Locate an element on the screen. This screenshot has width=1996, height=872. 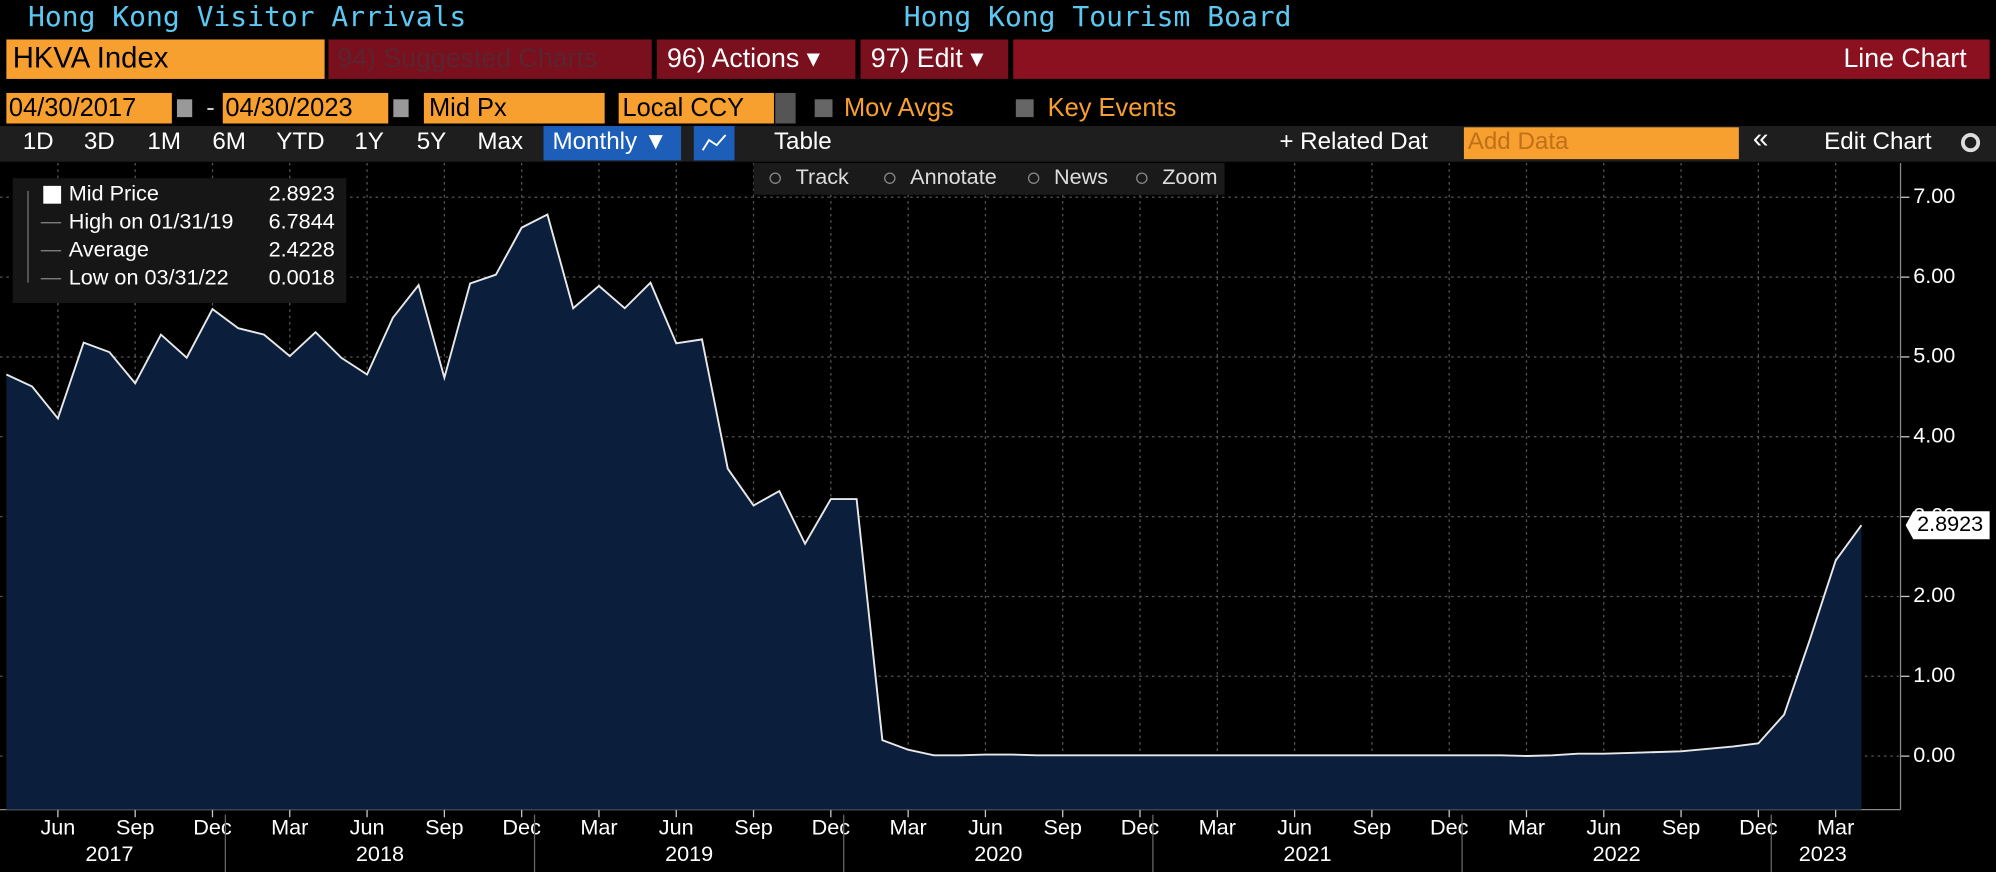
period-button: 1Y is located at coordinates (369, 141).